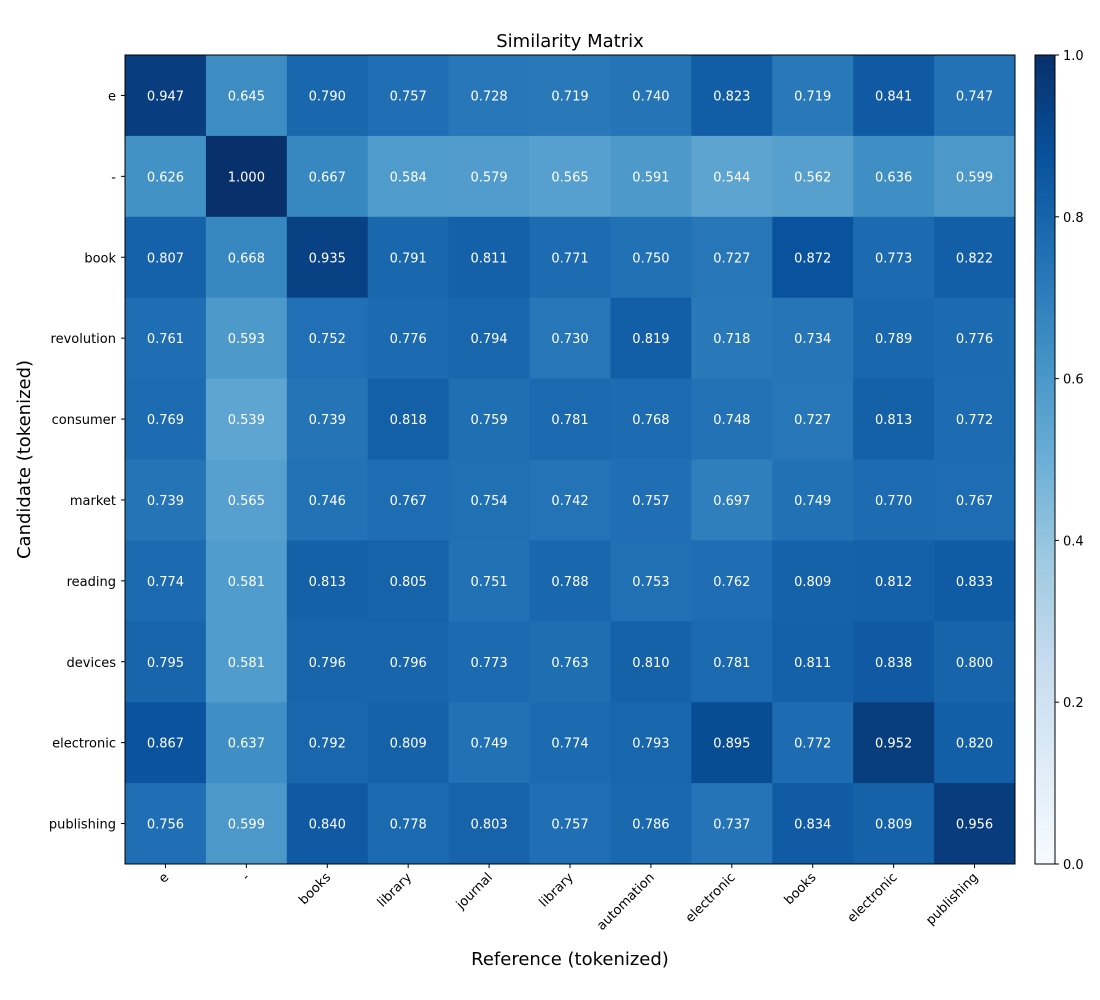  I want to click on cell-value-label: 0.599, so click(246, 825).